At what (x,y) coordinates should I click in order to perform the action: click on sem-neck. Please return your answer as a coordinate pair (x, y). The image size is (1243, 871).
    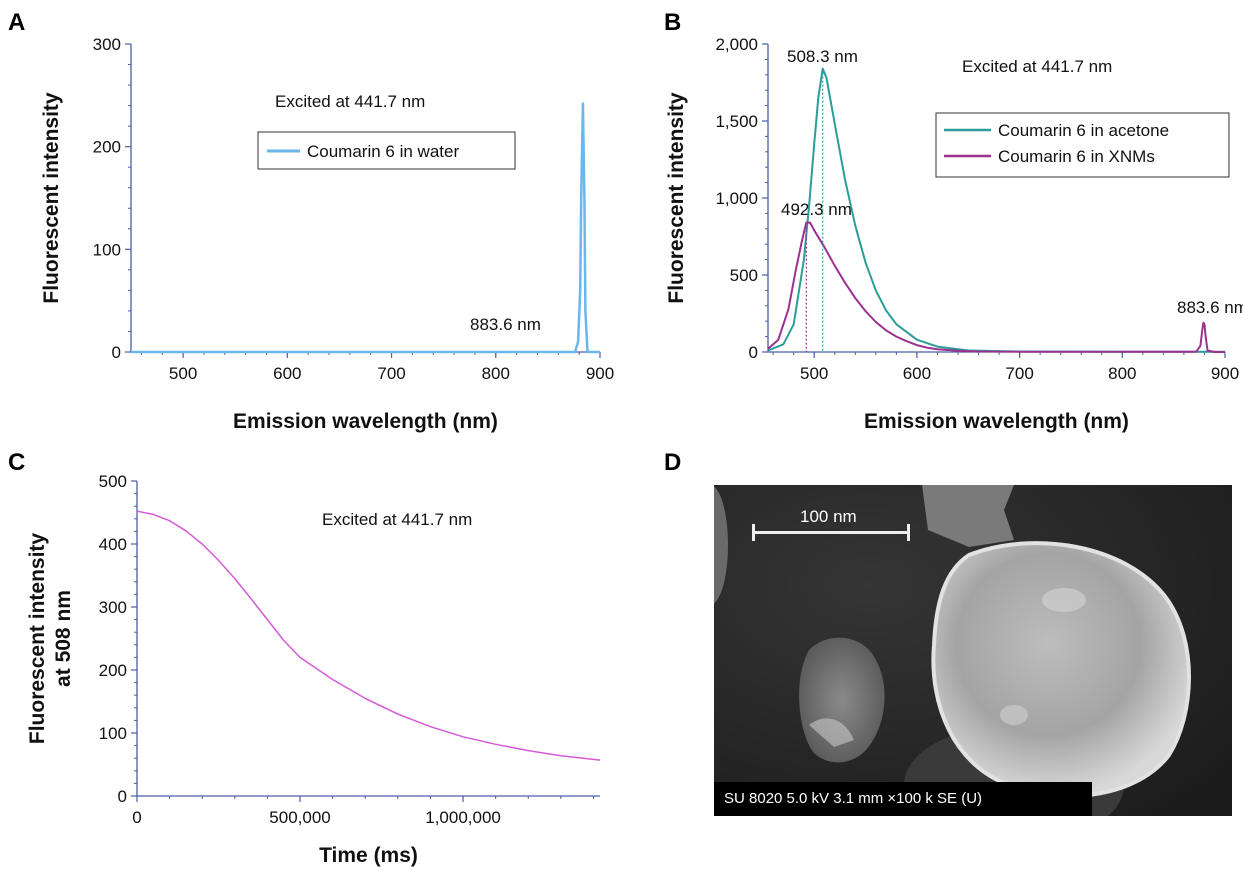
    Looking at the image, I should click on (968, 516).